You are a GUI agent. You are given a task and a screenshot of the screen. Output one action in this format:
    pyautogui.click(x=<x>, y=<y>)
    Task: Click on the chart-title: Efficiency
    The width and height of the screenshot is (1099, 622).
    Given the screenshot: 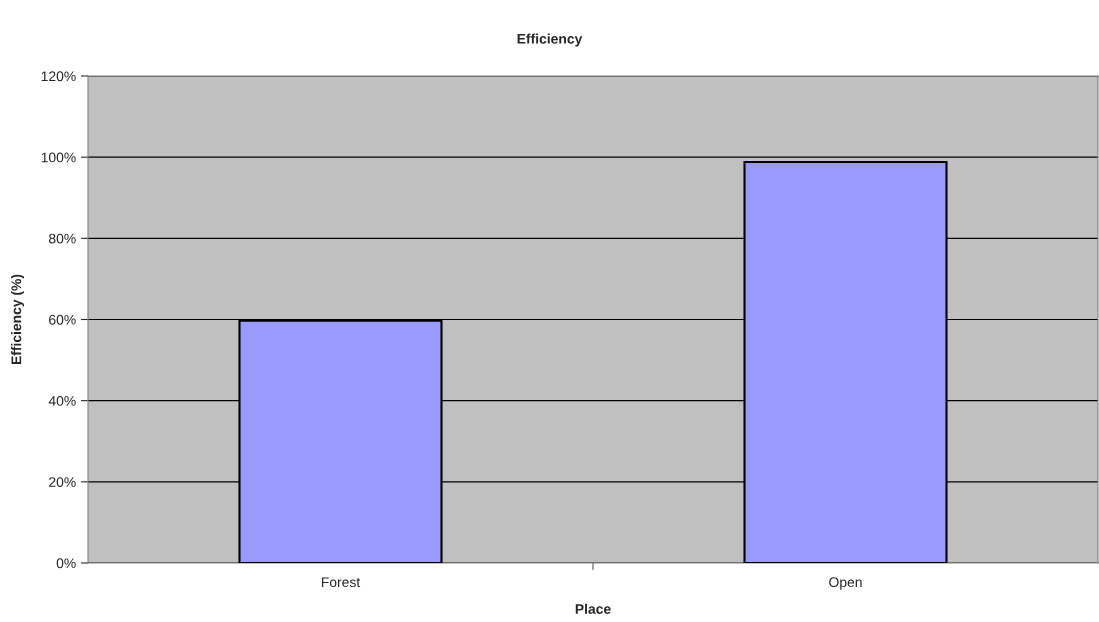 What is the action you would take?
    pyautogui.click(x=550, y=40)
    